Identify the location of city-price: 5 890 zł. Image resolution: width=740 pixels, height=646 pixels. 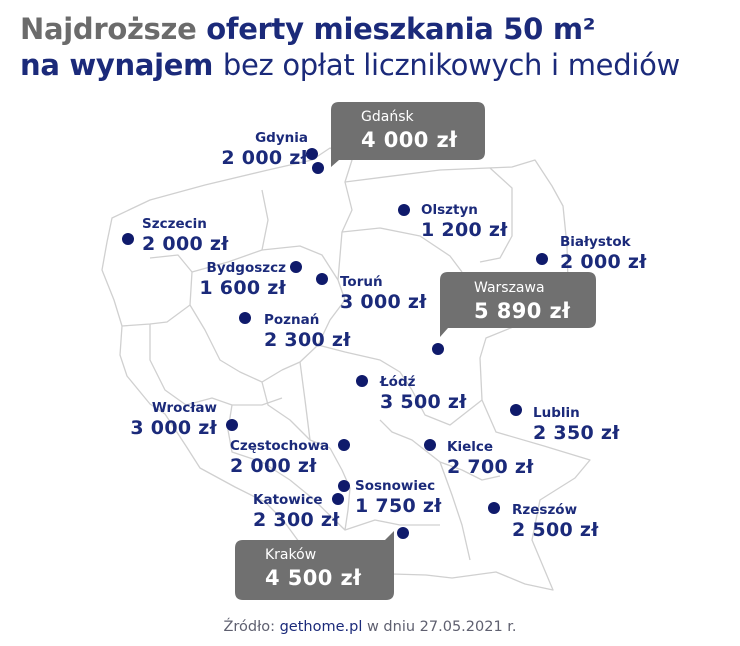
(522, 311).